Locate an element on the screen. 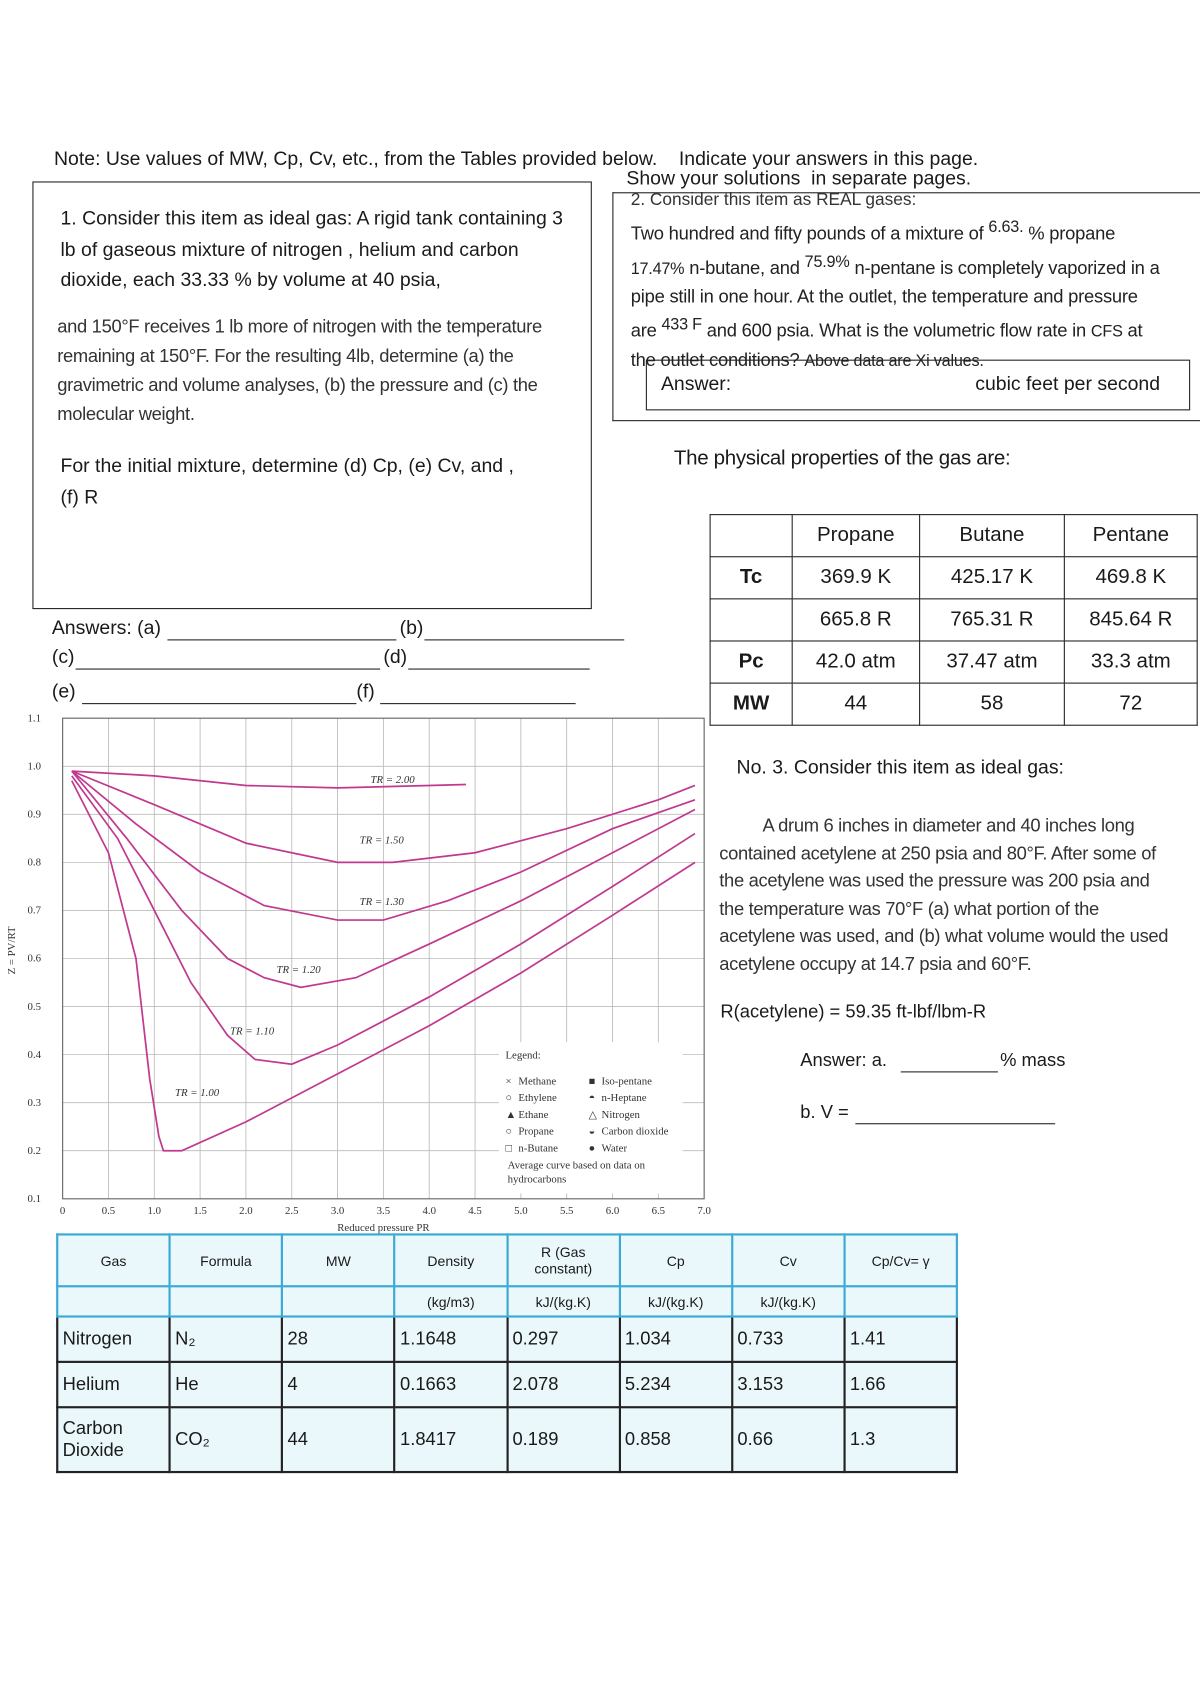 This screenshot has width=1200, height=1697. heading: 2. Consider this item as REAL gases: is located at coordinates (773, 200).